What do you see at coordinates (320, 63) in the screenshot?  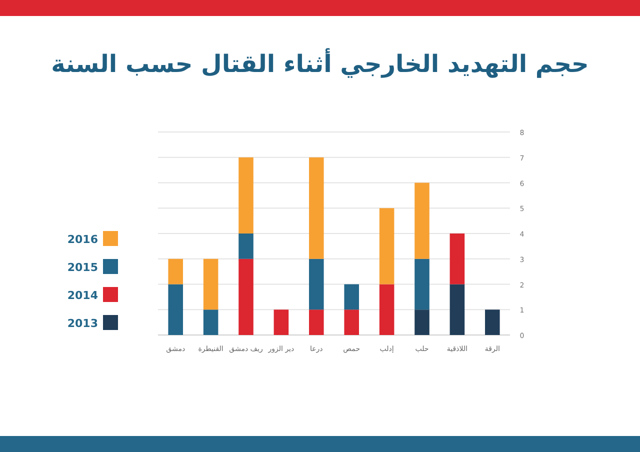 I see `chart-title: حجم التهديد الخارجي أثناء القتال حسب السنة` at bounding box center [320, 63].